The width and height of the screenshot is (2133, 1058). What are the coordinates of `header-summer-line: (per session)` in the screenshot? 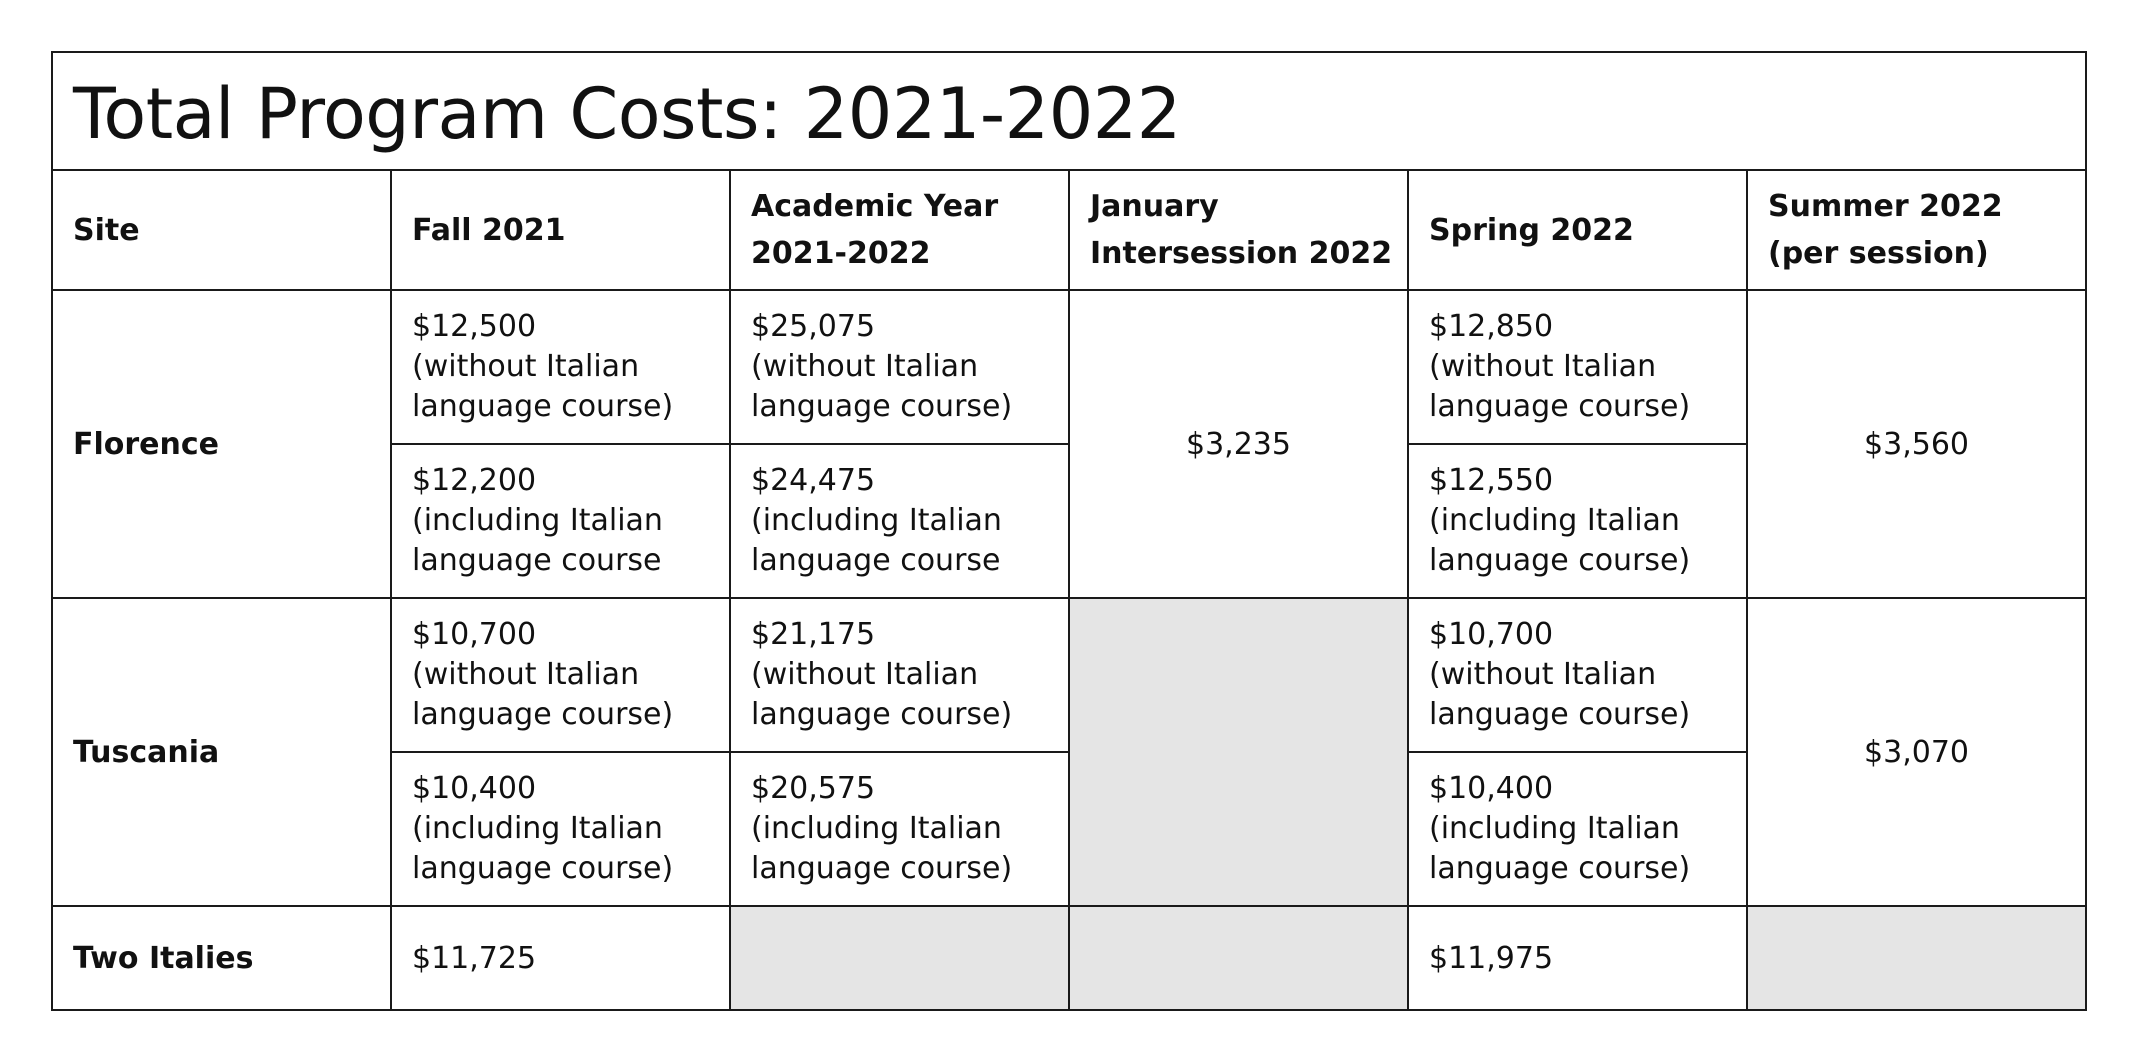 It's located at (1878, 253).